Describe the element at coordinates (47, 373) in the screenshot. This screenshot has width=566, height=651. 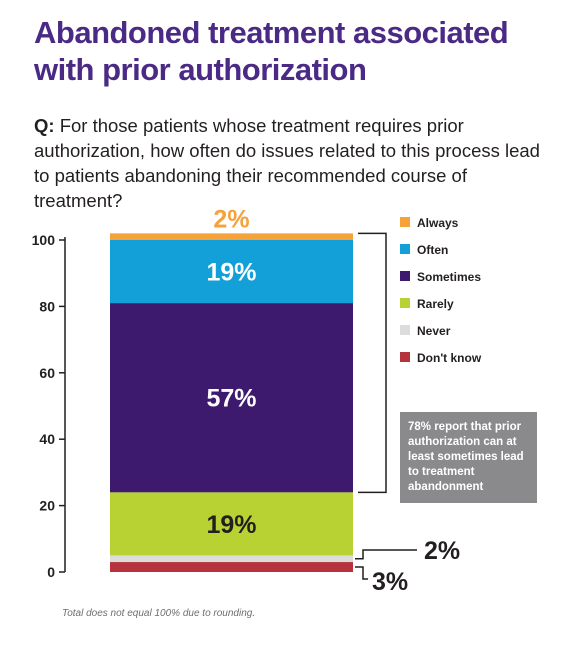
I see `y-tick-label: 60` at that location.